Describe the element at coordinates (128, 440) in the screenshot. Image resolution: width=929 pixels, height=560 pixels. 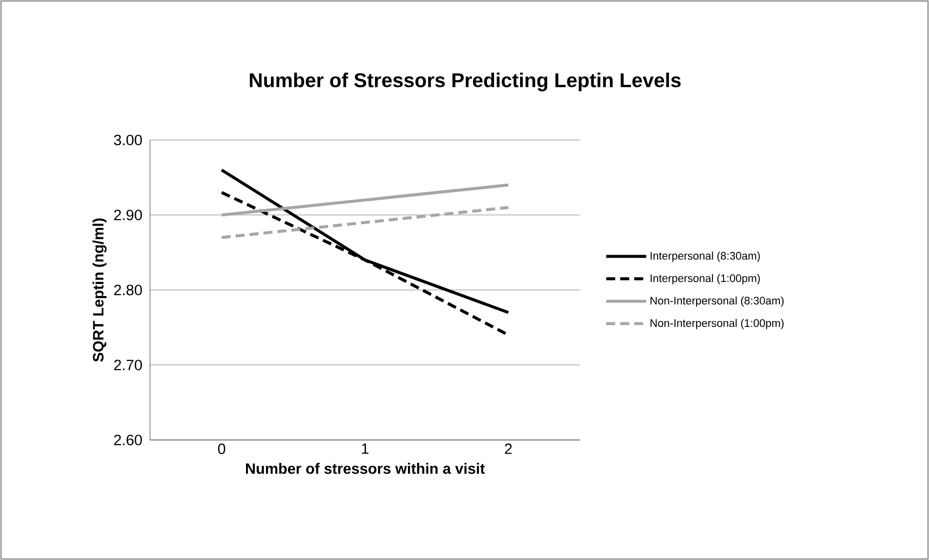
I see `y-tick-label: 2.60` at that location.